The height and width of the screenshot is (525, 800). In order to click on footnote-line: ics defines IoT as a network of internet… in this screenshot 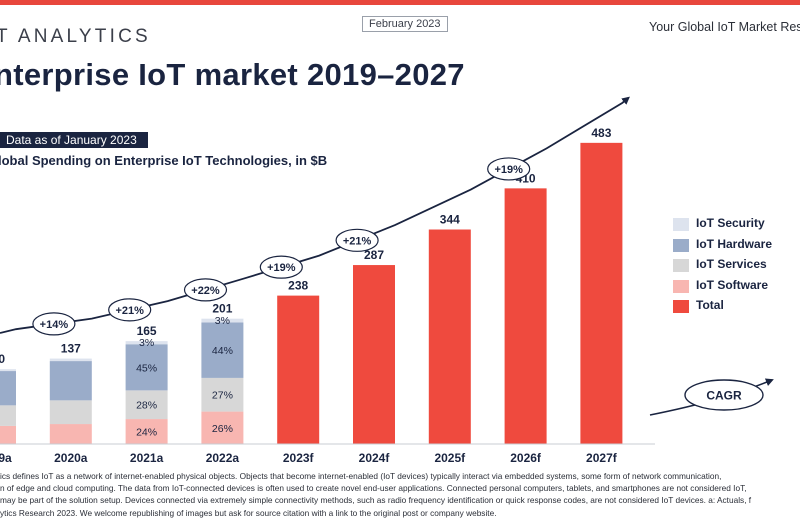, I will do `click(361, 476)`.